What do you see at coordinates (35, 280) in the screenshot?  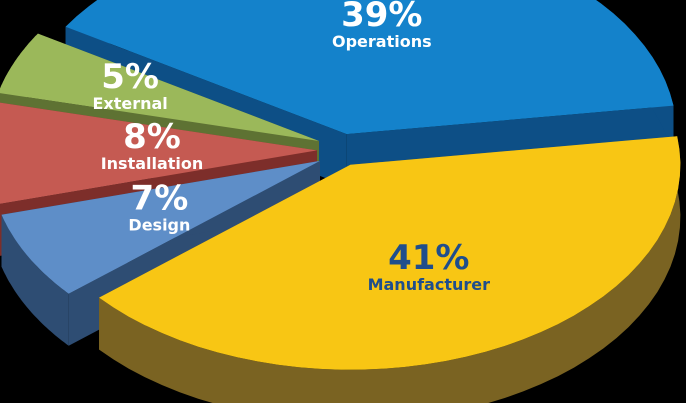 I see `slice-outer-wall` at bounding box center [35, 280].